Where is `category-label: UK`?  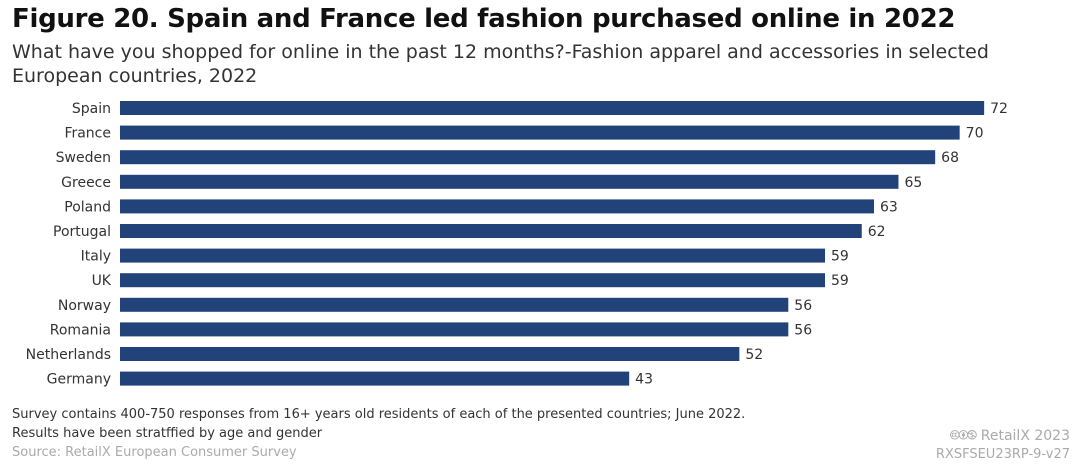
category-label: UK is located at coordinates (102, 281).